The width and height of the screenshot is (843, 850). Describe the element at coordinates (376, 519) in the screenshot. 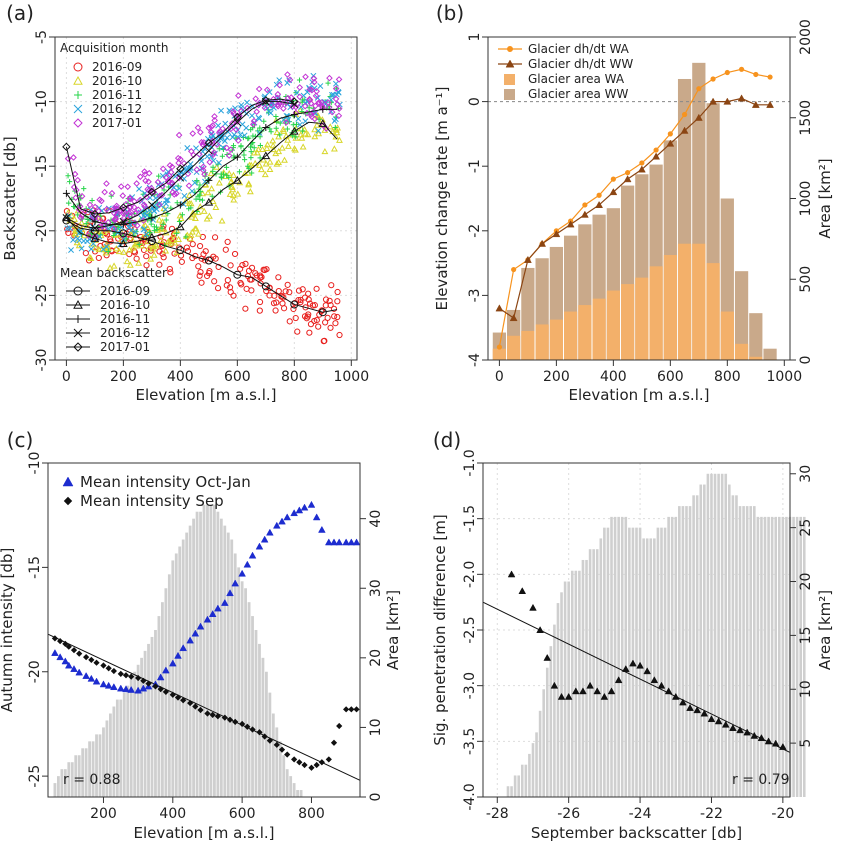

I see `y2-axis-c-tick-label: 40` at that location.